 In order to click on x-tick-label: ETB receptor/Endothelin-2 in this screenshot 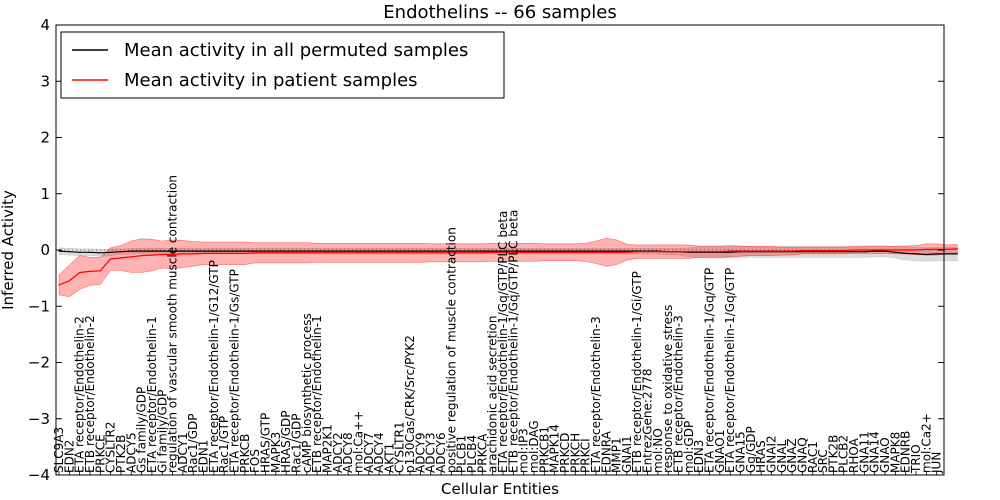, I will do `click(90, 394)`.